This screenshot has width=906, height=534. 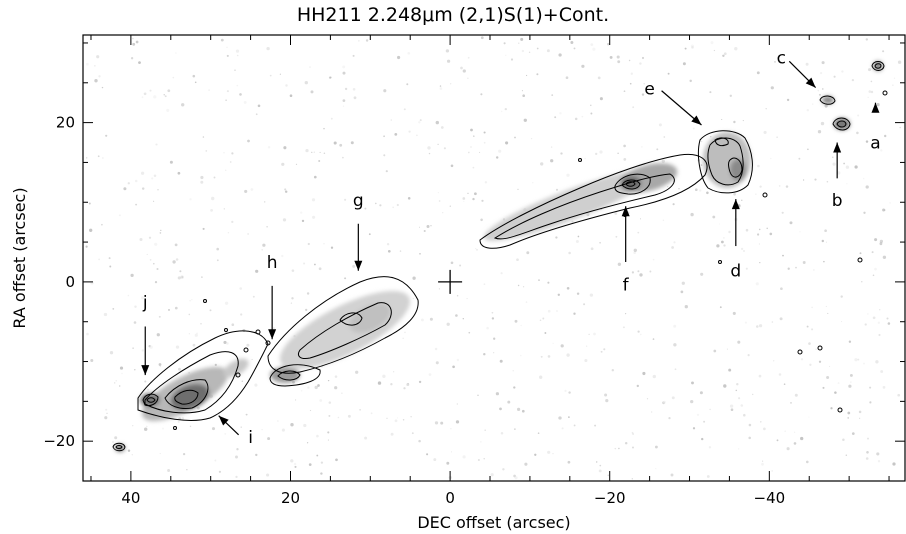 I want to click on x-axis-title: DEC offset (arcsec), so click(x=493, y=522).